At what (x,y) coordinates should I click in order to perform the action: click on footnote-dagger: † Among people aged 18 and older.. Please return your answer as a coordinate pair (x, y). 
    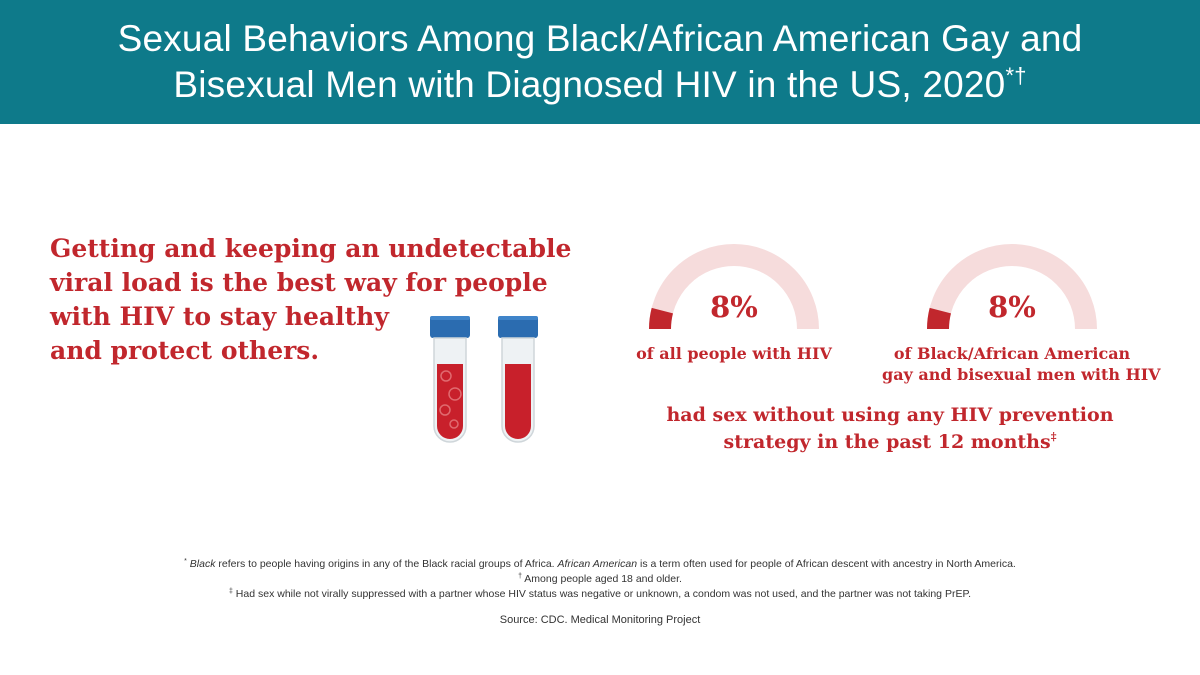
    Looking at the image, I should click on (600, 579).